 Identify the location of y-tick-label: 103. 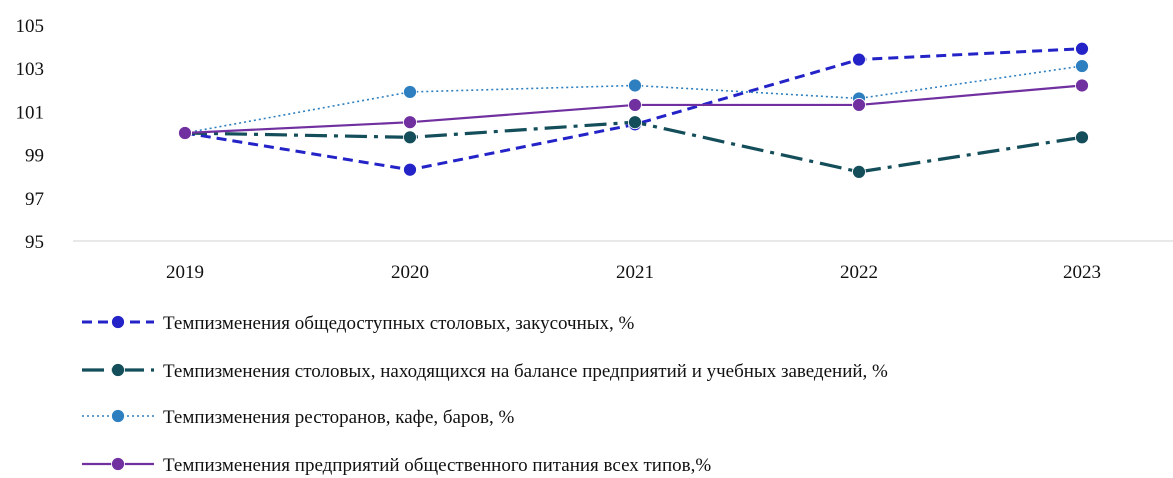
(30, 69).